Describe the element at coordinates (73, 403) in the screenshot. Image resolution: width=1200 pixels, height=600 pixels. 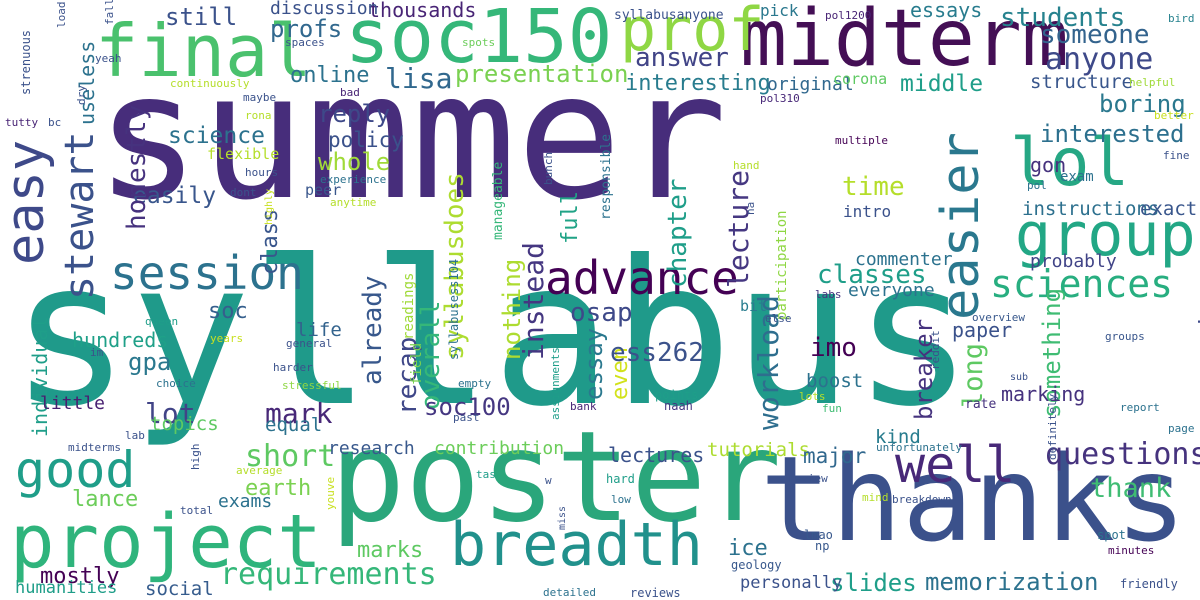
I see `word-little: little` at that location.